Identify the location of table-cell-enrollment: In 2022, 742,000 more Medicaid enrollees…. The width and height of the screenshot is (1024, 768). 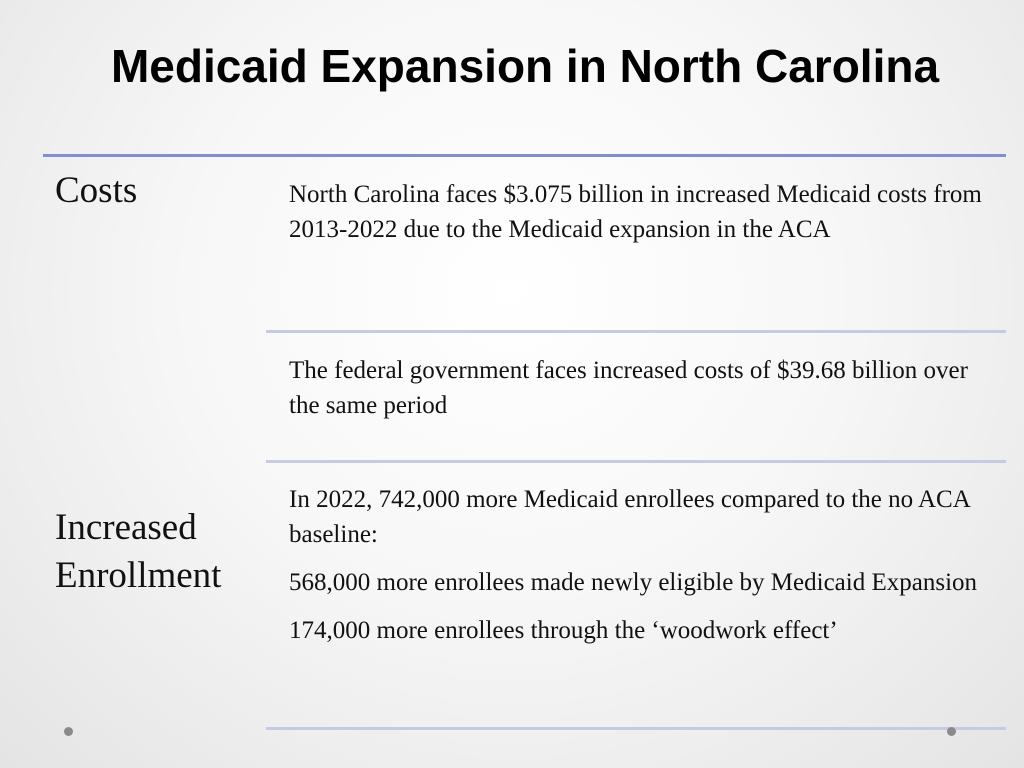
(641, 565).